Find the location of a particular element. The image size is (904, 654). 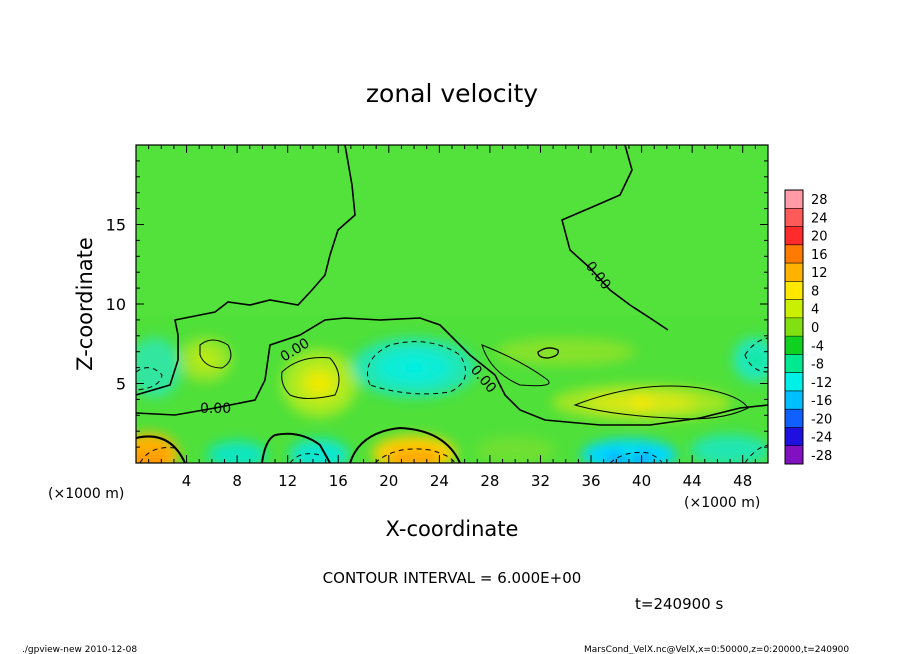

x-tick-label: 36 is located at coordinates (590, 481).